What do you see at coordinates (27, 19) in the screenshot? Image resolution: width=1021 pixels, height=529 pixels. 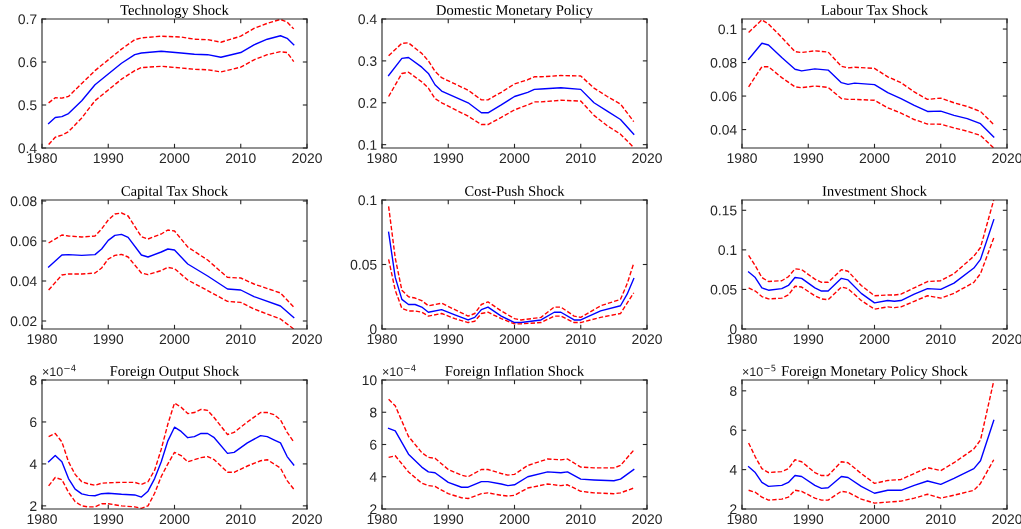 I see `y-tick-label: 0.7` at bounding box center [27, 19].